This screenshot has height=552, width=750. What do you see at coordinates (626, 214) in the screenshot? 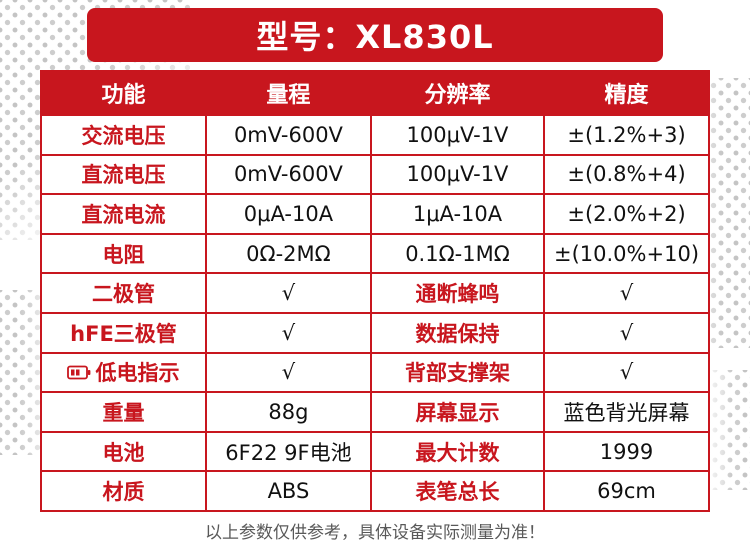
I see `value-cell: ±(2.0%+2)` at bounding box center [626, 214].